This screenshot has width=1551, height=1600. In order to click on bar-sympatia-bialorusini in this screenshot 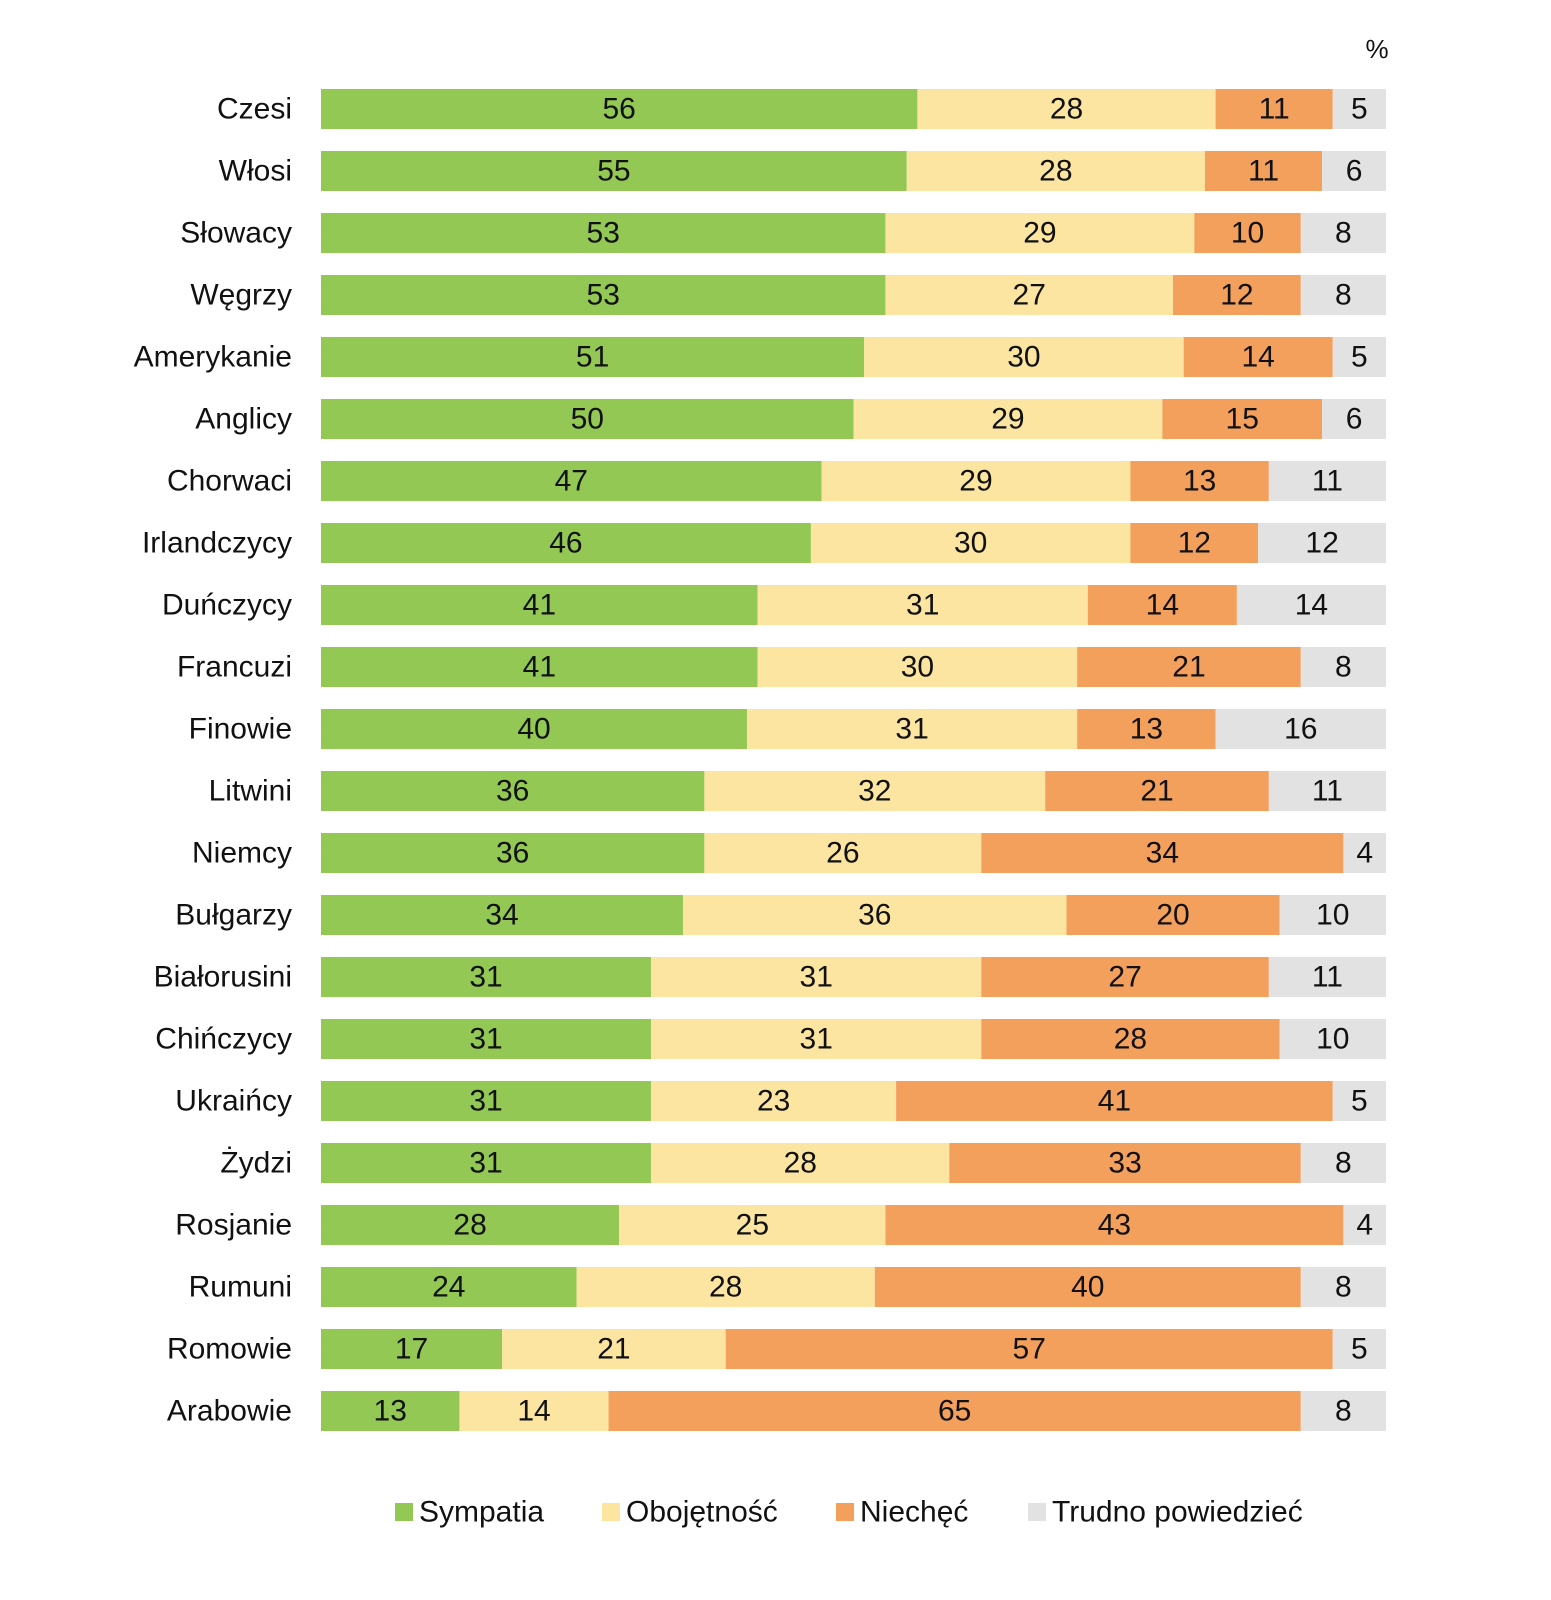, I will do `click(486, 977)`.